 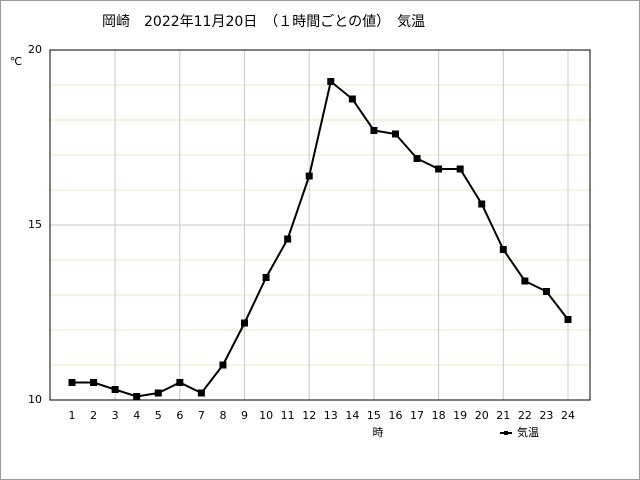 I want to click on x-tick-label: 23, so click(x=546, y=415).